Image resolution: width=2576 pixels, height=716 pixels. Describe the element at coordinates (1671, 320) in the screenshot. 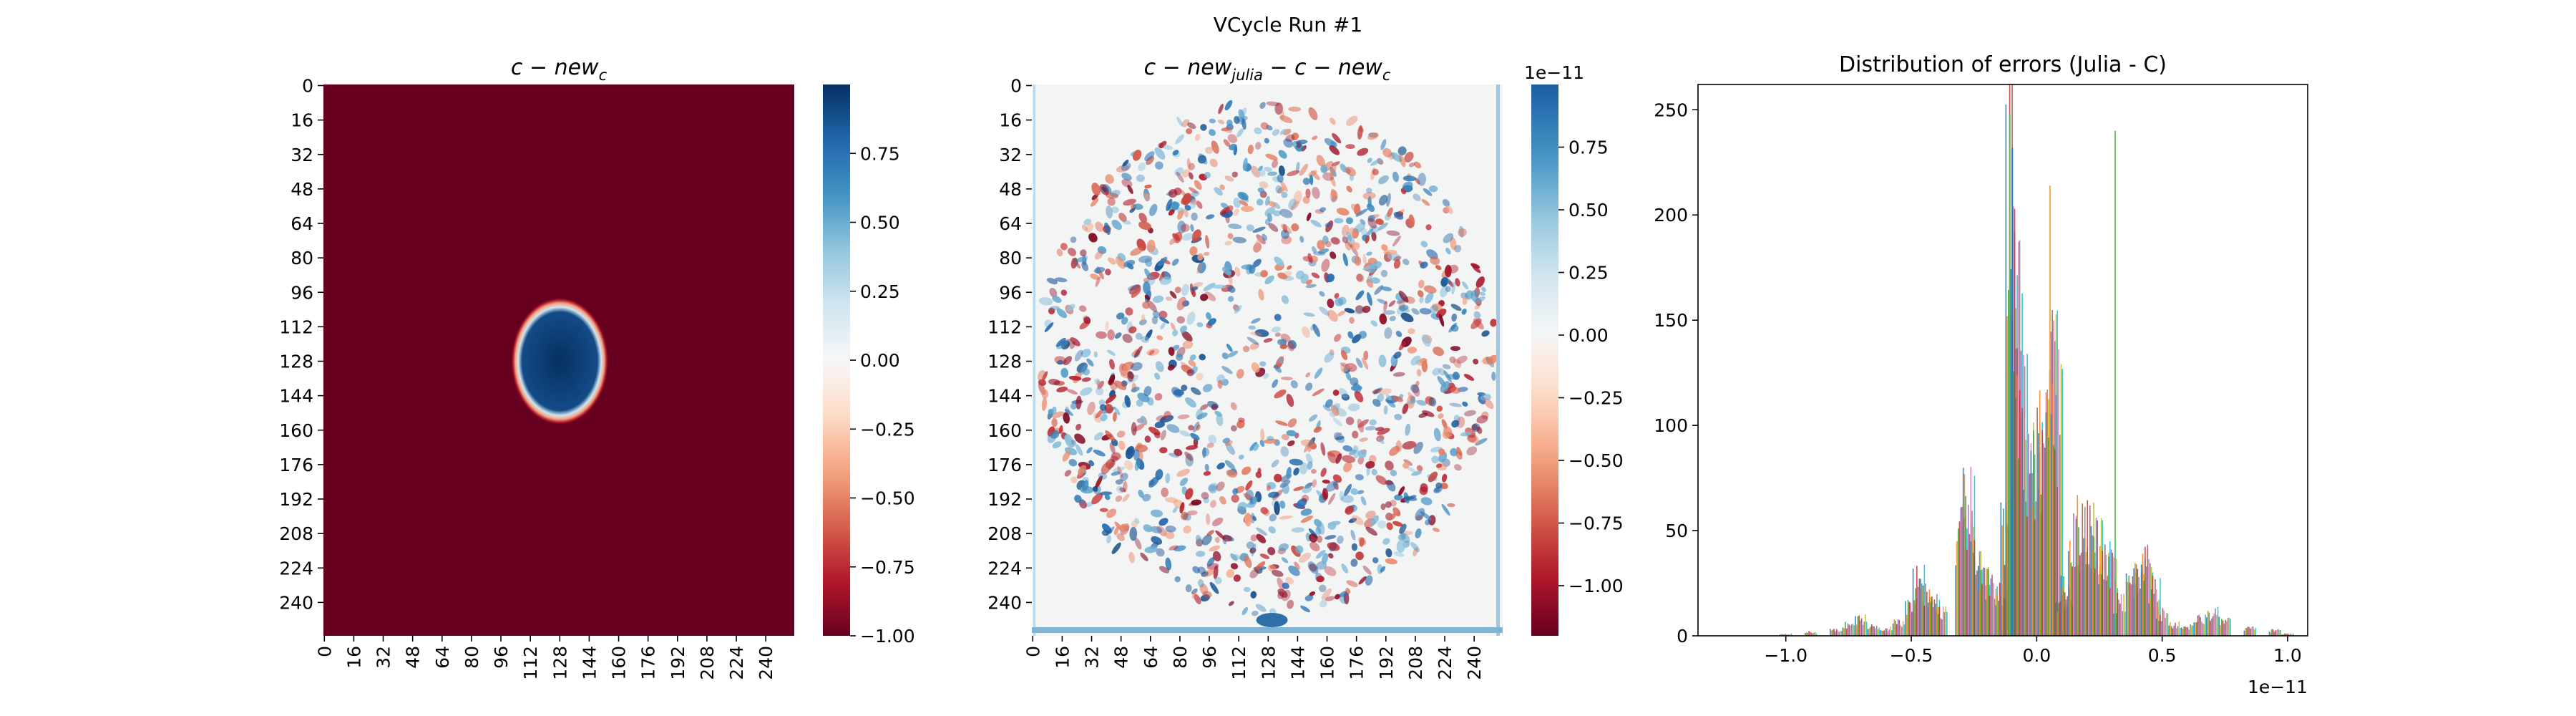

I see `y-tick-label: 150` at that location.